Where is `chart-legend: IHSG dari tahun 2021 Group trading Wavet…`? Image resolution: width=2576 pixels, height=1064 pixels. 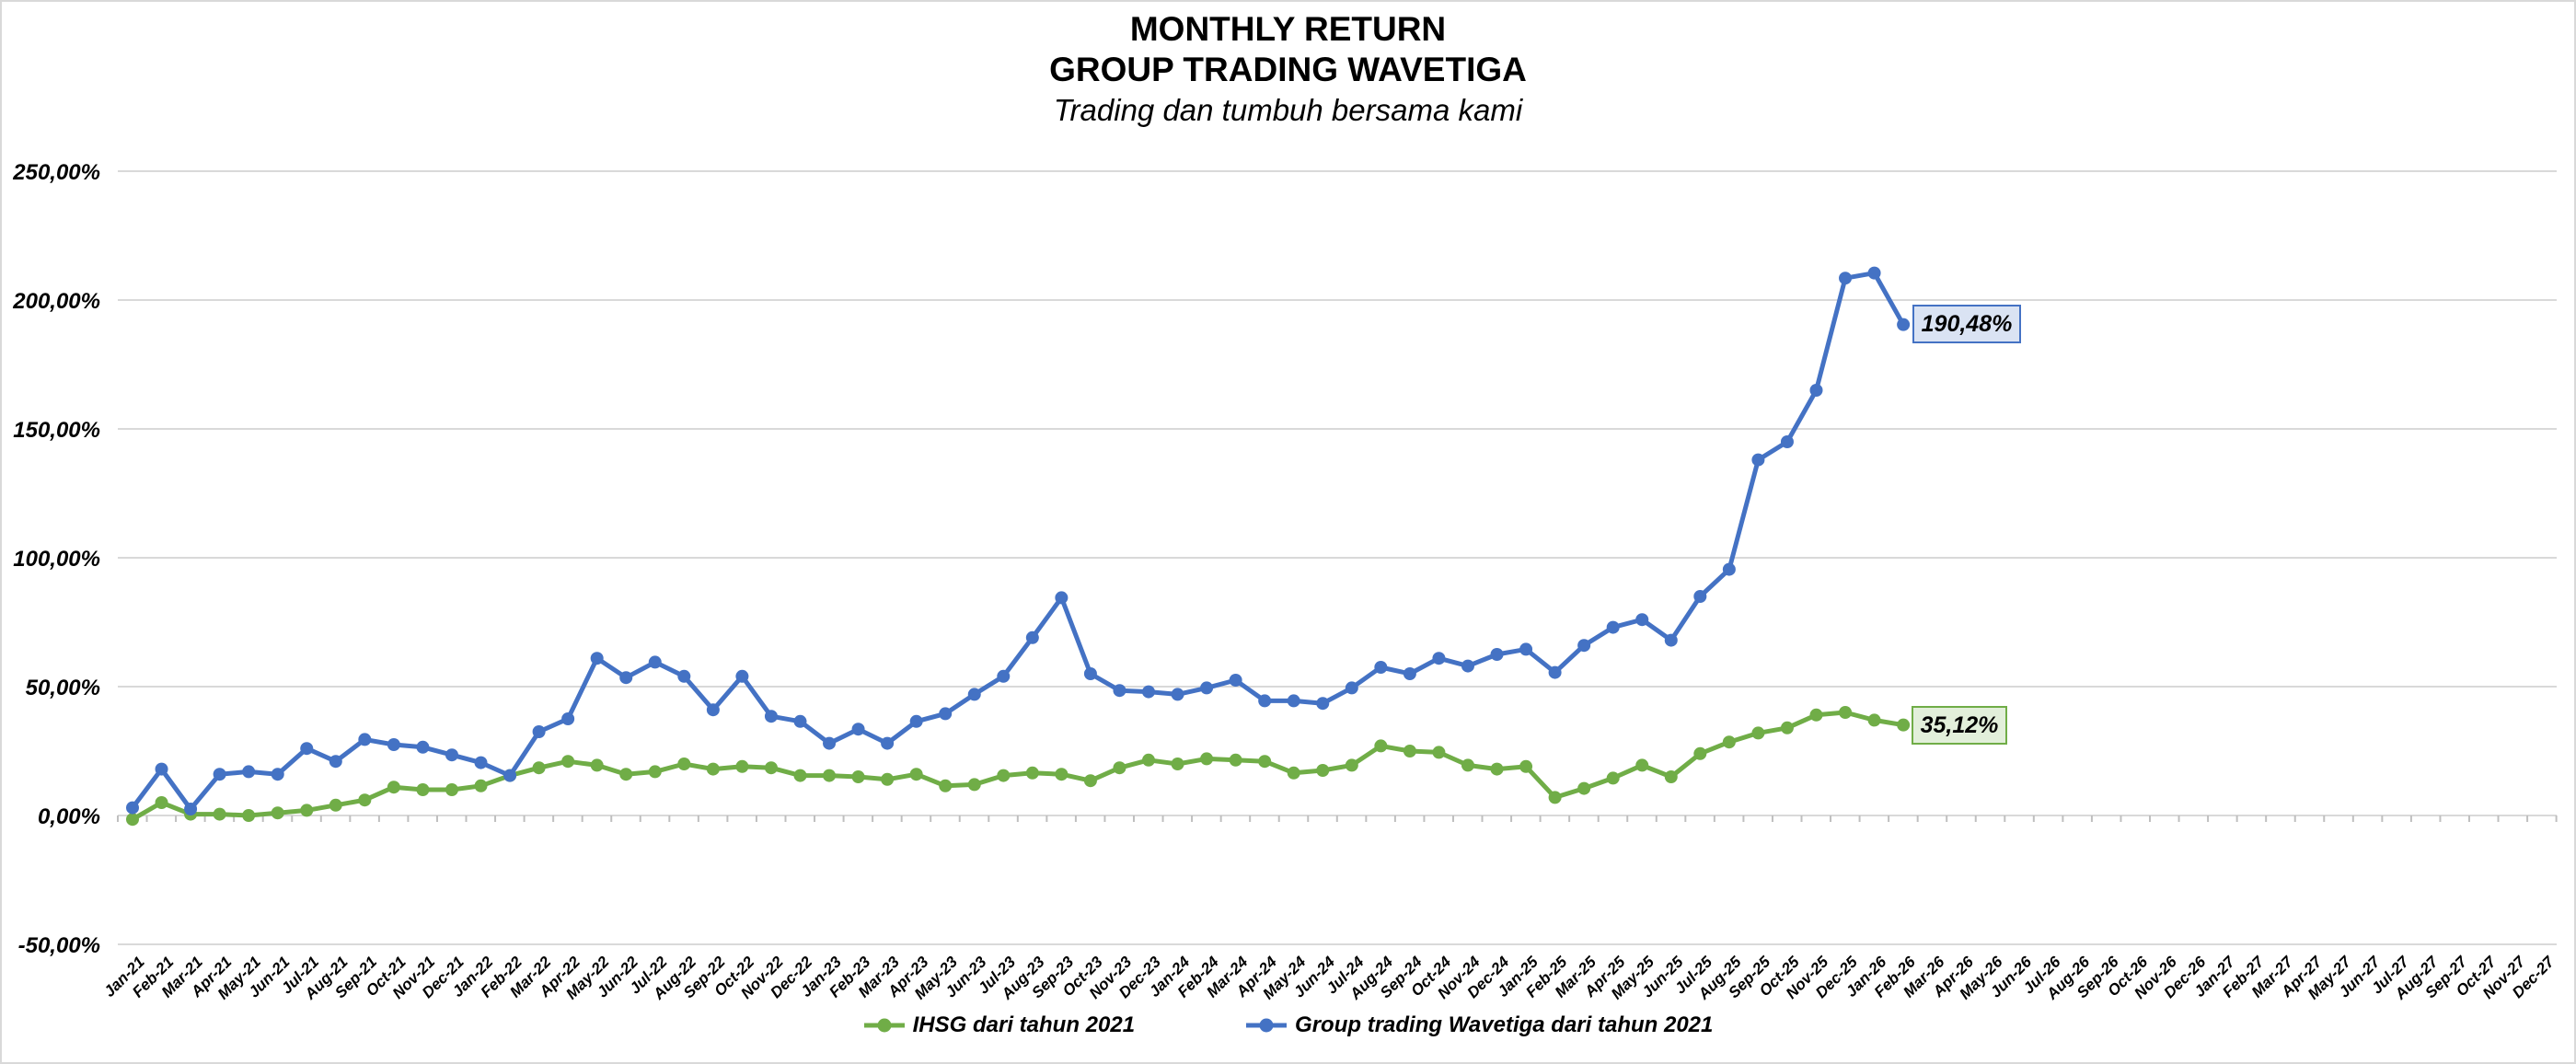
chart-legend: IHSG dari tahun 2021 Group trading Wavet… is located at coordinates (1288, 1025).